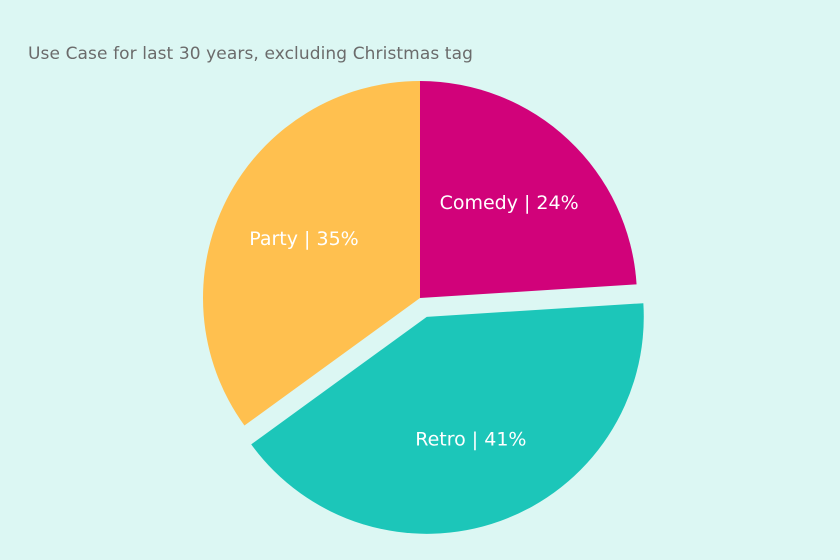  I want to click on slice-label-comedy: Comedy | 24%, so click(509, 203).